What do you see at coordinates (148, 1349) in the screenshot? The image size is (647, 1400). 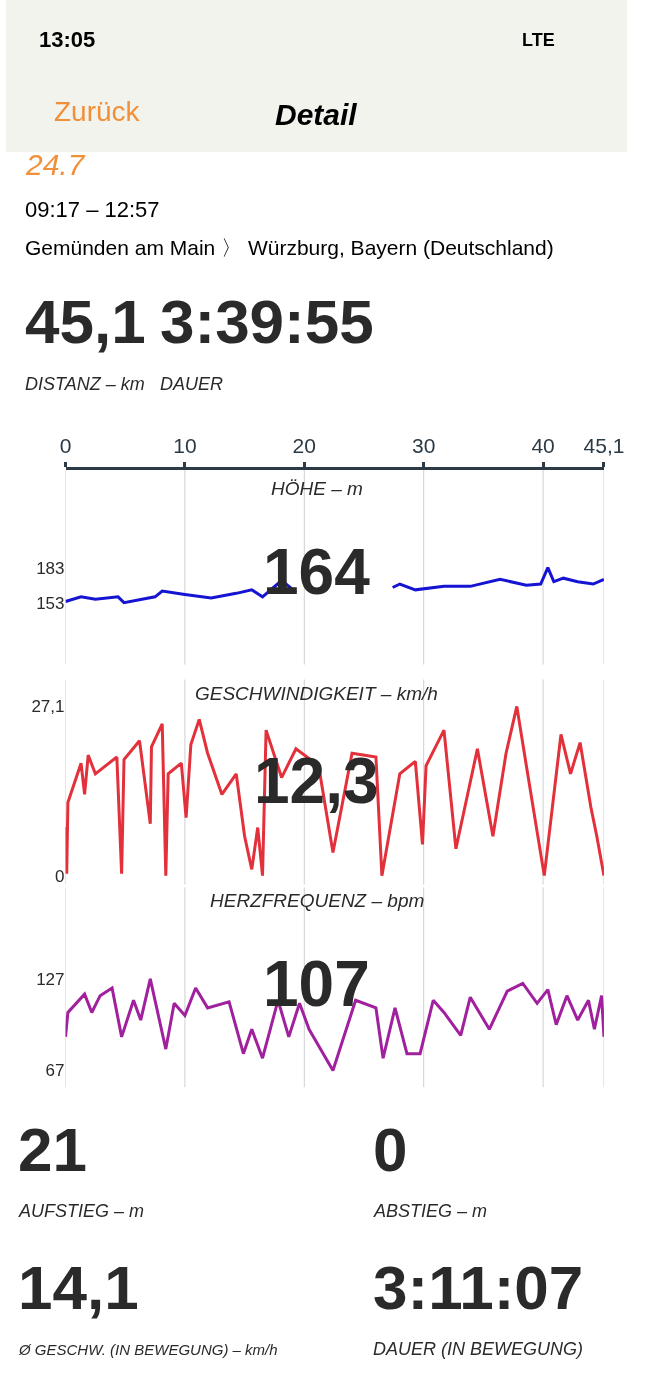 I see `text: Ø GESCHW. (IN BEWEGUNG) – km/h` at bounding box center [148, 1349].